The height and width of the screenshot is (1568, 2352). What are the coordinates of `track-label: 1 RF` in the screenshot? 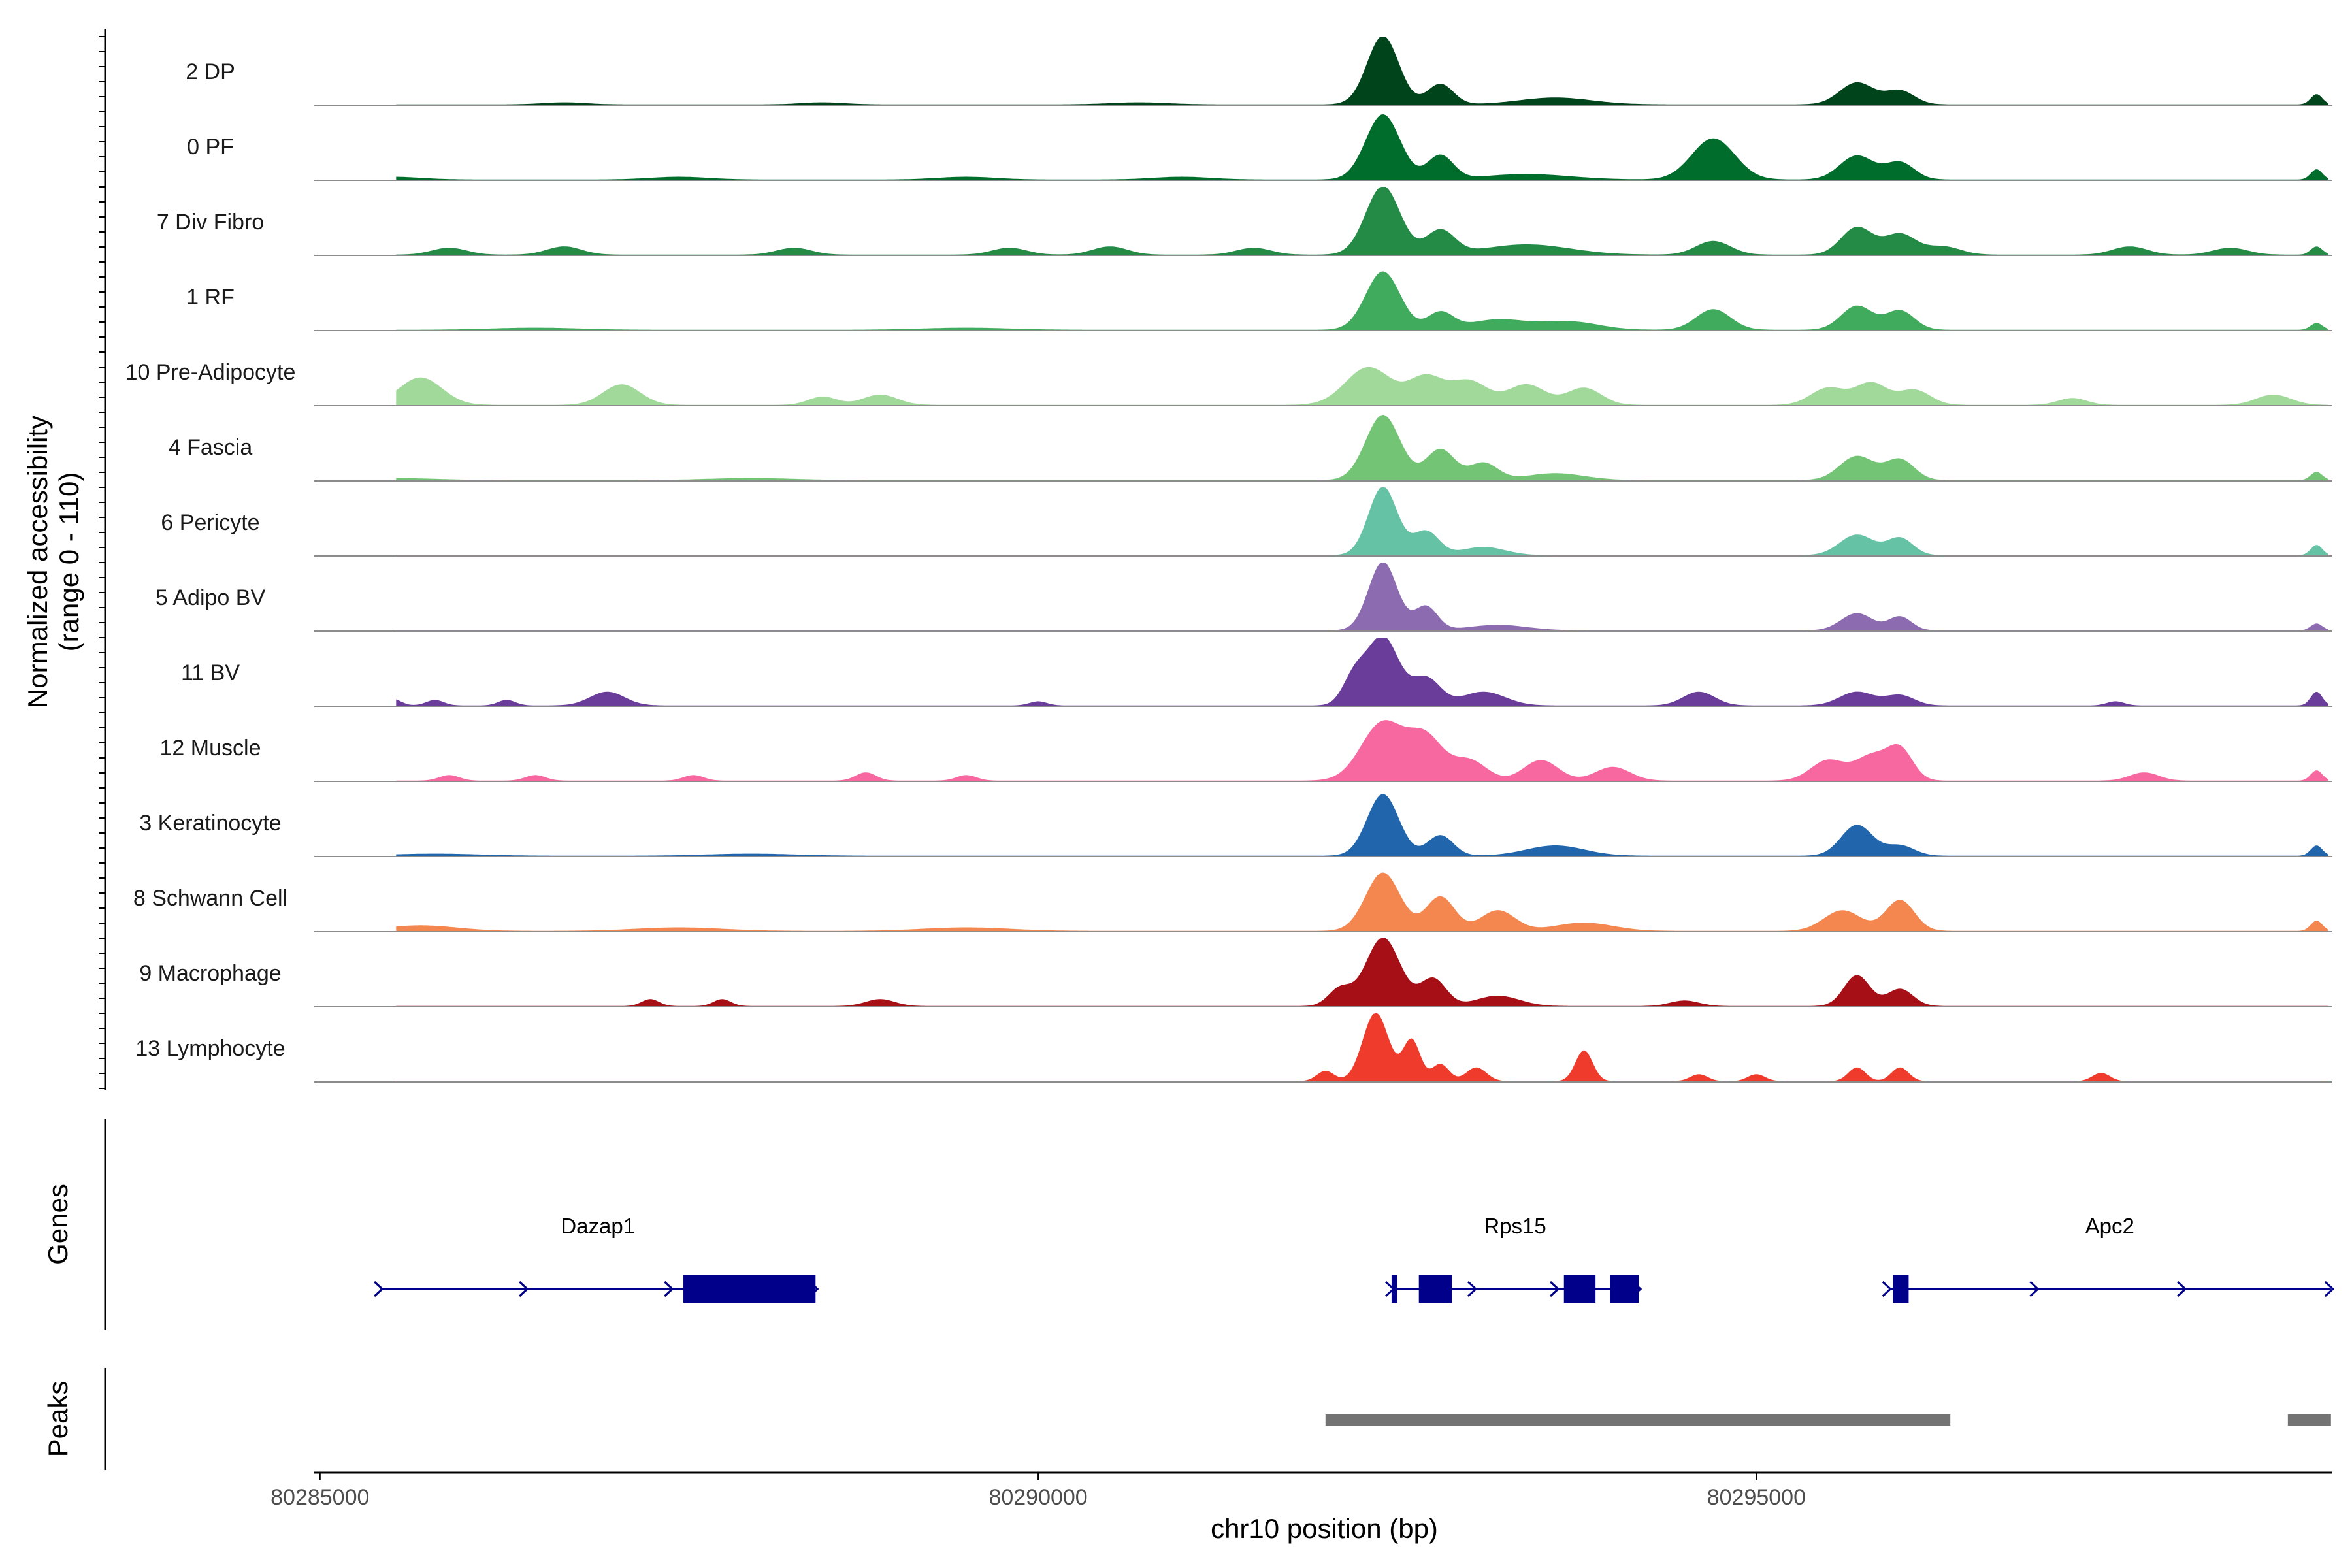 It's located at (210, 297).